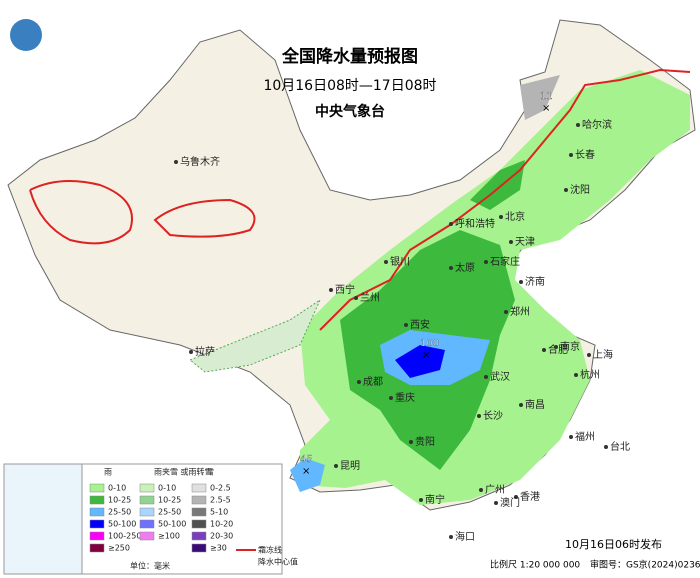  What do you see at coordinates (26, 35) in the screenshot?
I see `logo` at bounding box center [26, 35].